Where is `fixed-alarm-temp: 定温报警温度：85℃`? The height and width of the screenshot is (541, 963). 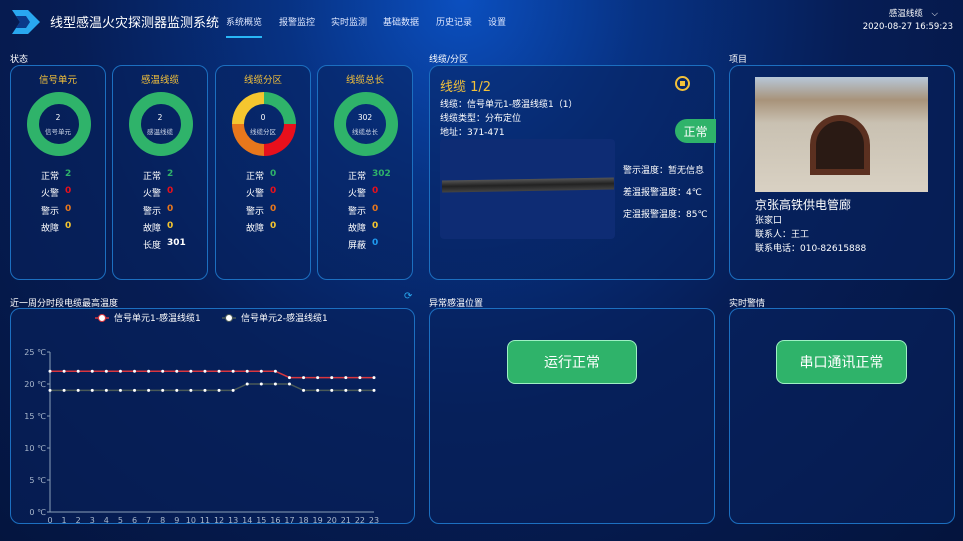
fixed-alarm-temp: 定温报警温度：85℃ is located at coordinates (665, 215).